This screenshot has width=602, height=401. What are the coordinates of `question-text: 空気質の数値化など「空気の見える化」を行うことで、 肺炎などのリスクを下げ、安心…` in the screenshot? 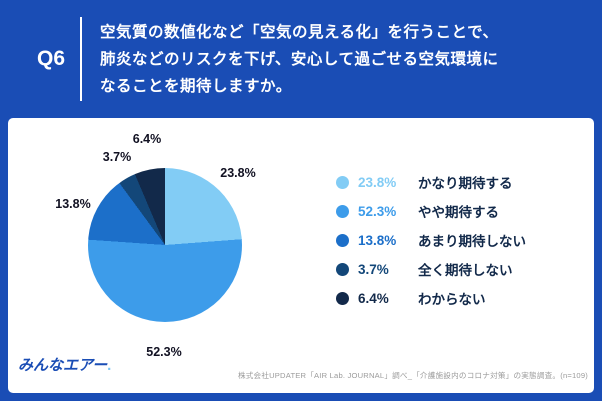 It's located at (299, 59).